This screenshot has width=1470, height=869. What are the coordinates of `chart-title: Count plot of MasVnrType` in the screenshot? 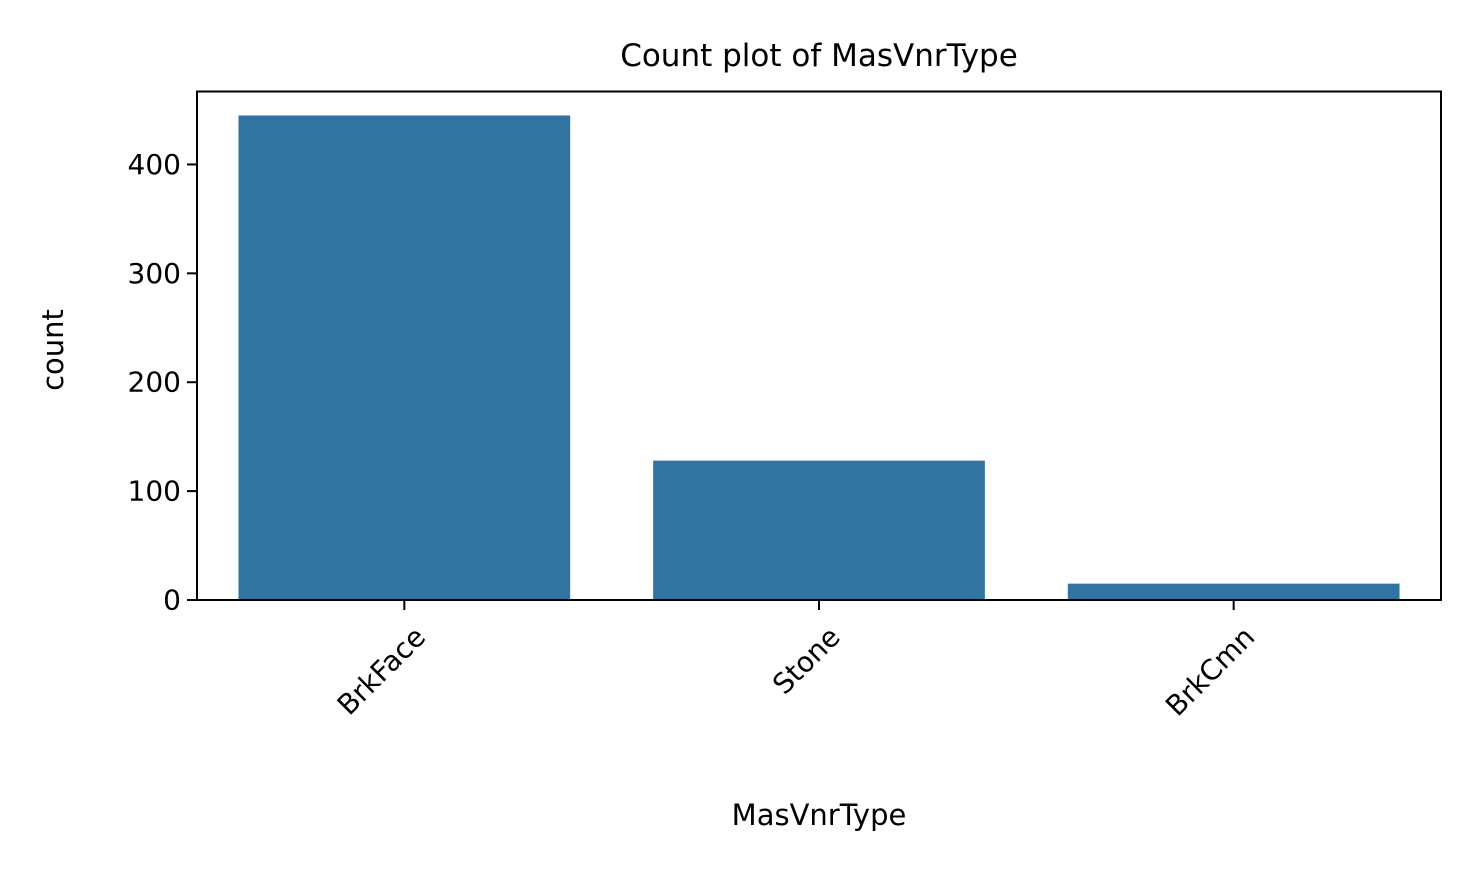 It's located at (819, 56).